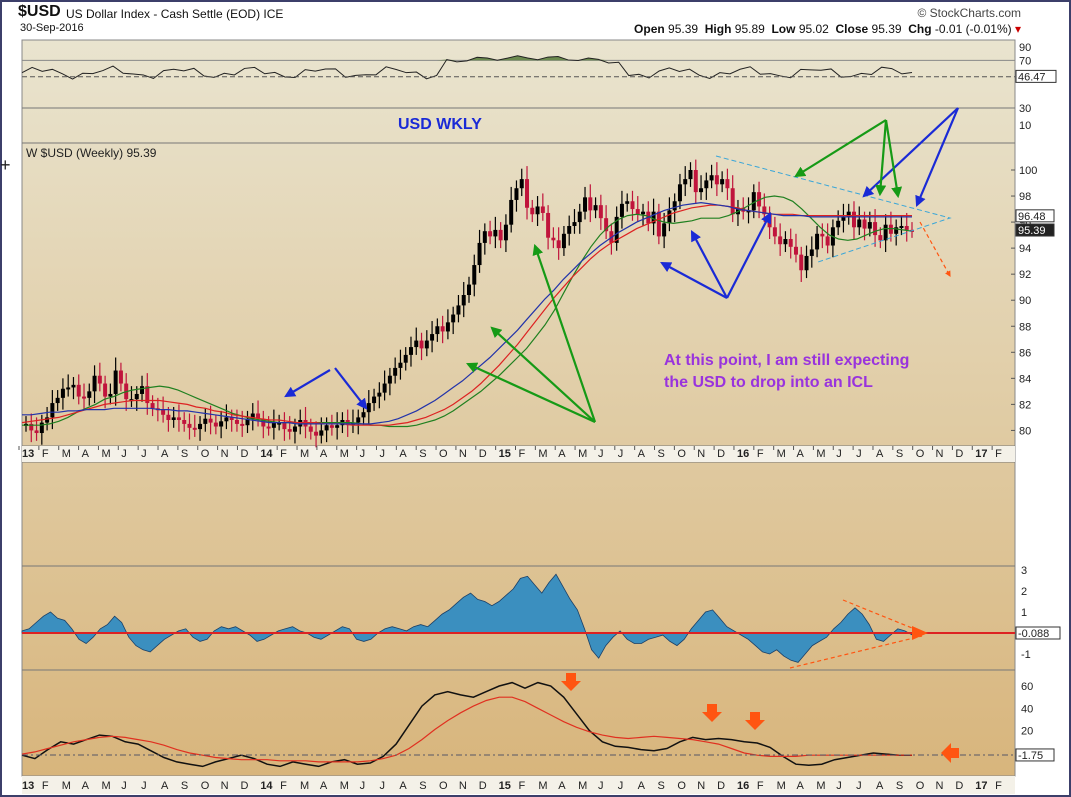  I want to click on hist-tick-1: 1, so click(1024, 613).